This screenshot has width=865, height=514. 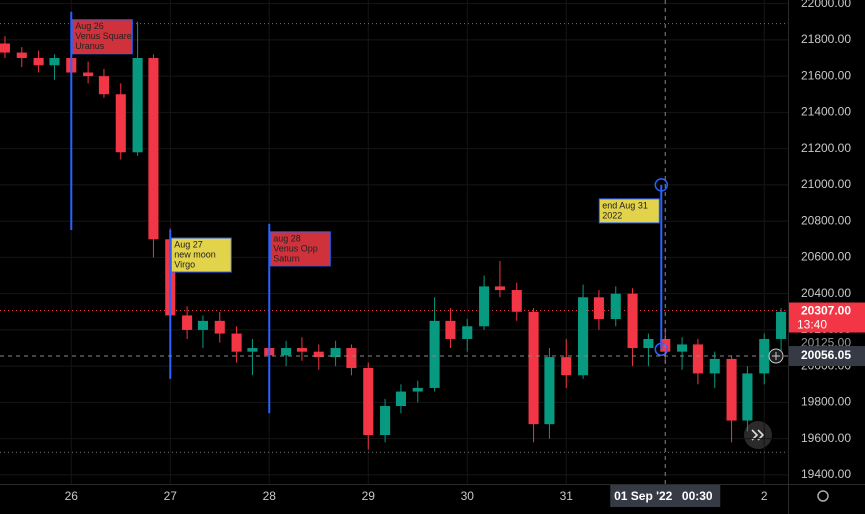 What do you see at coordinates (184, 264) in the screenshot?
I see `annotation-text: Virgo` at bounding box center [184, 264].